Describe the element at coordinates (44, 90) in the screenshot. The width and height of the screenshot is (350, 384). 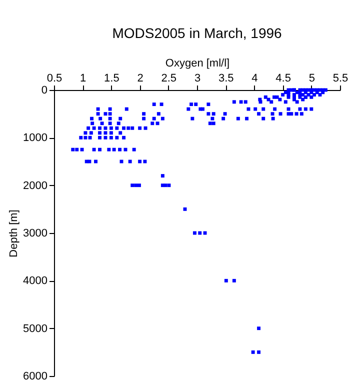
I see `y-tick-label: 0` at that location.